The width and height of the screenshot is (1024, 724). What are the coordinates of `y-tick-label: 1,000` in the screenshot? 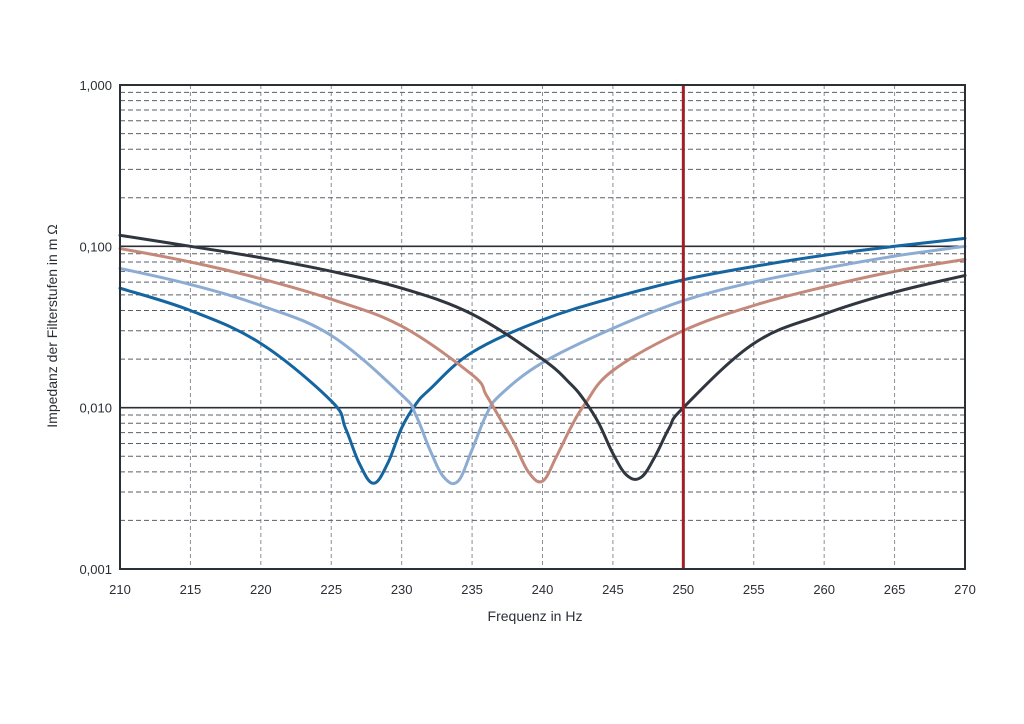 It's located at (95, 85).